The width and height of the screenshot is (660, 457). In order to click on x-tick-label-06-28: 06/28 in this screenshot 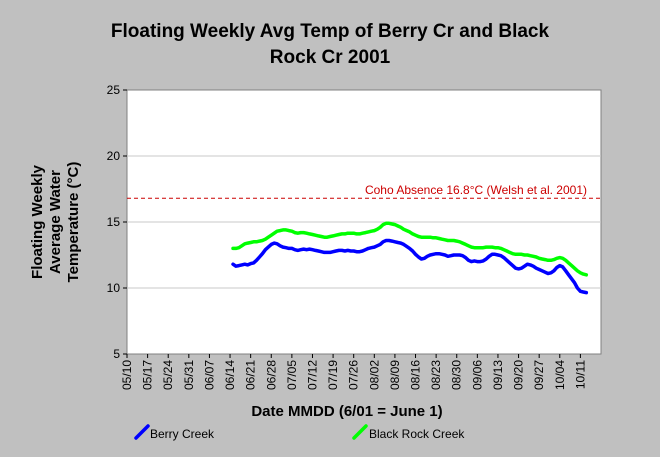, I will do `click(271, 375)`.